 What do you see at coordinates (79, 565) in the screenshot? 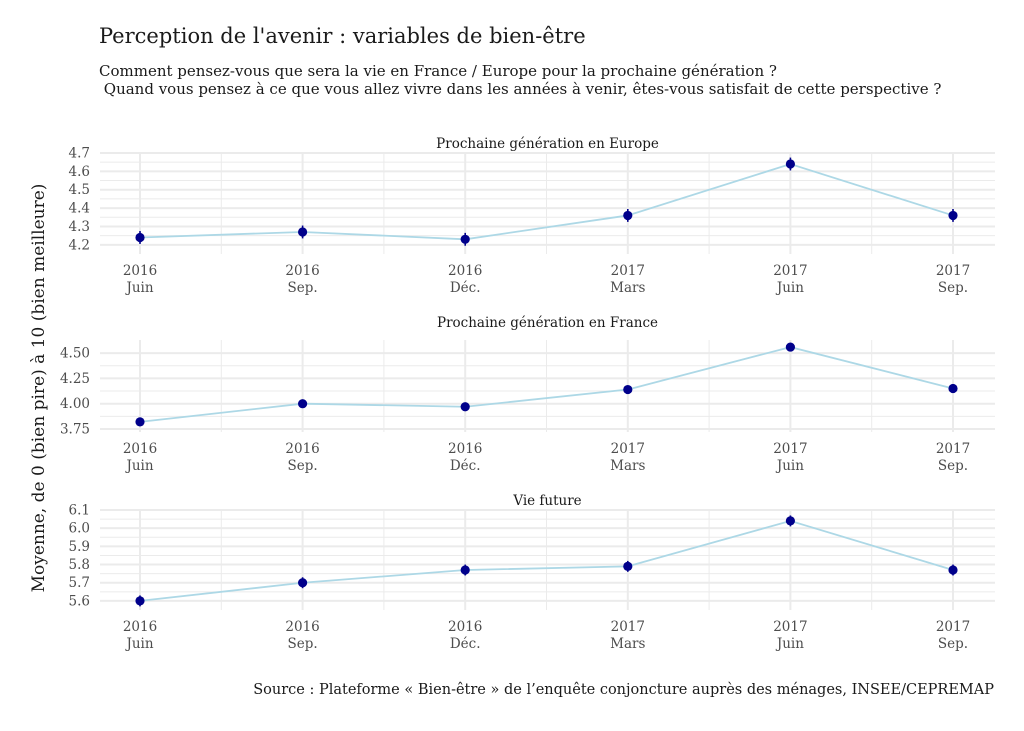
I see `y-tick-label: 5.8` at bounding box center [79, 565].